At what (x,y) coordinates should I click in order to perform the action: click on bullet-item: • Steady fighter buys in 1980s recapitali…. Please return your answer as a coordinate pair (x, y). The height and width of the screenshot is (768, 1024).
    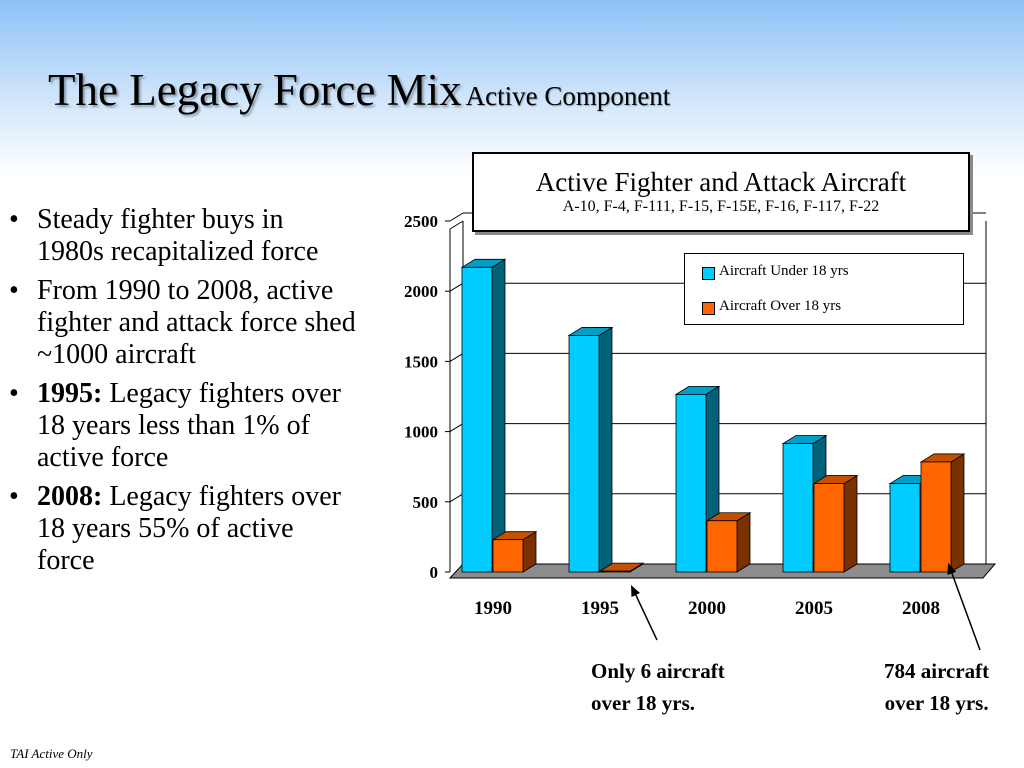
    Looking at the image, I should click on (164, 235).